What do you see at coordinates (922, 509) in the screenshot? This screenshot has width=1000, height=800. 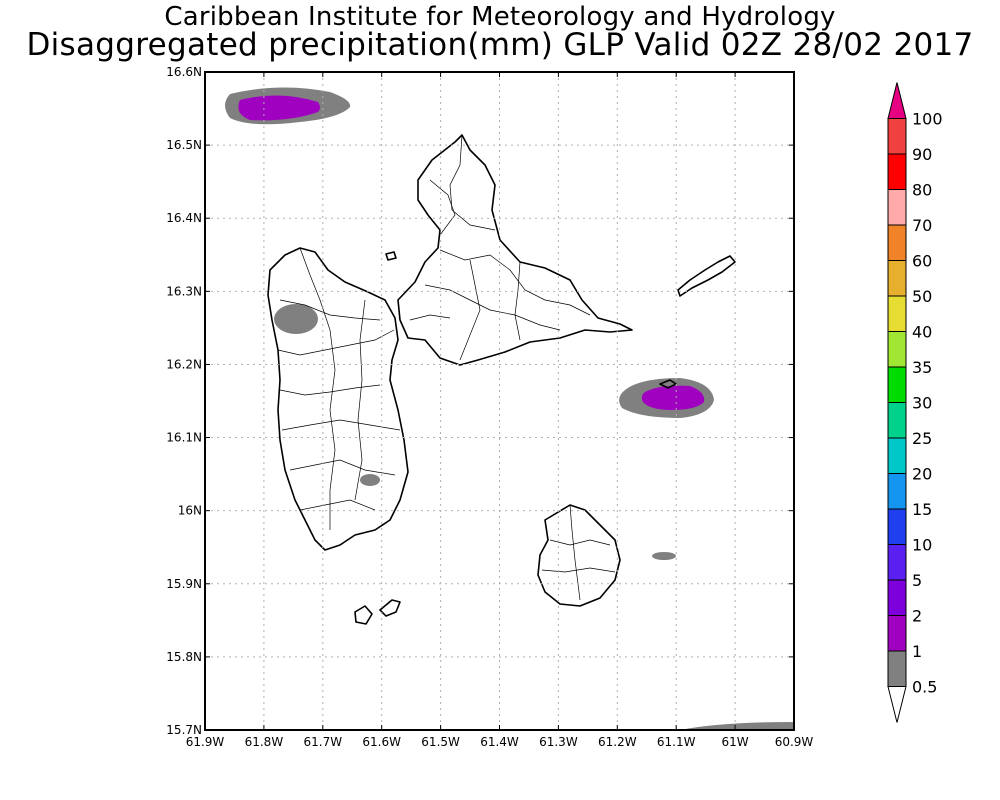 I see `colorbar-level-label: 15` at bounding box center [922, 509].